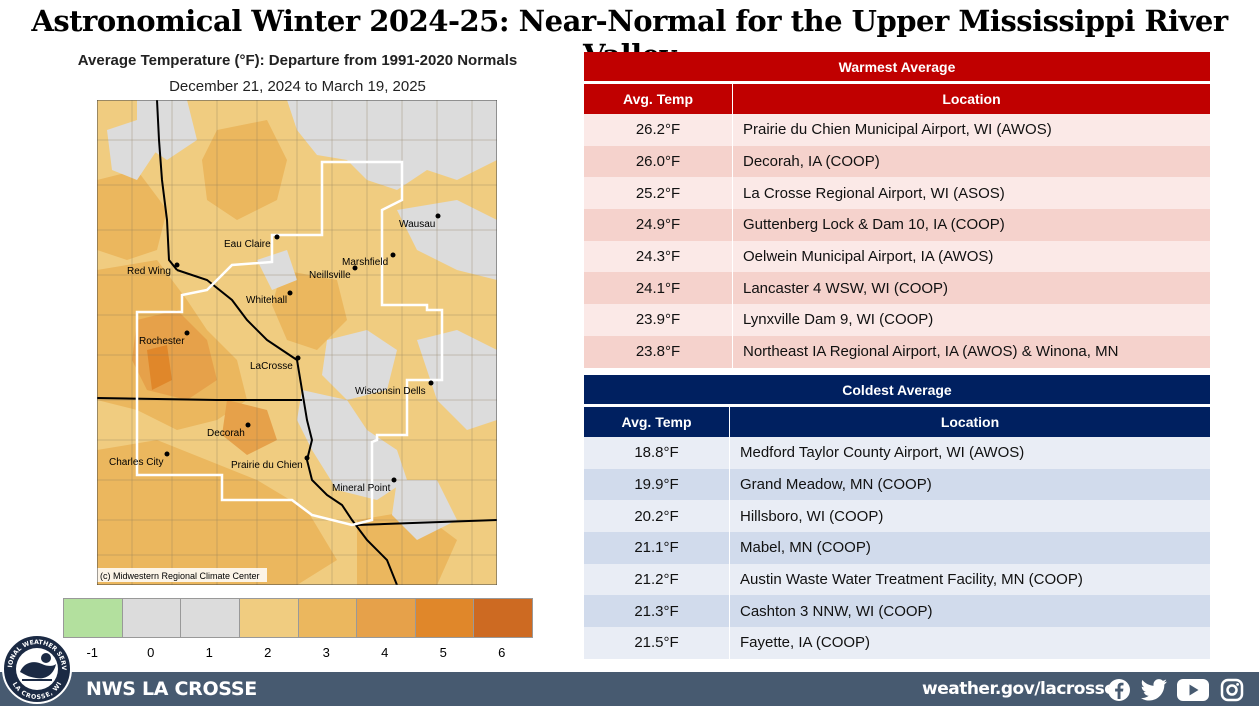 The image size is (1259, 706). What do you see at coordinates (656, 643) in the screenshot?
I see `avg-temp-cell: 21.5°F` at bounding box center [656, 643].